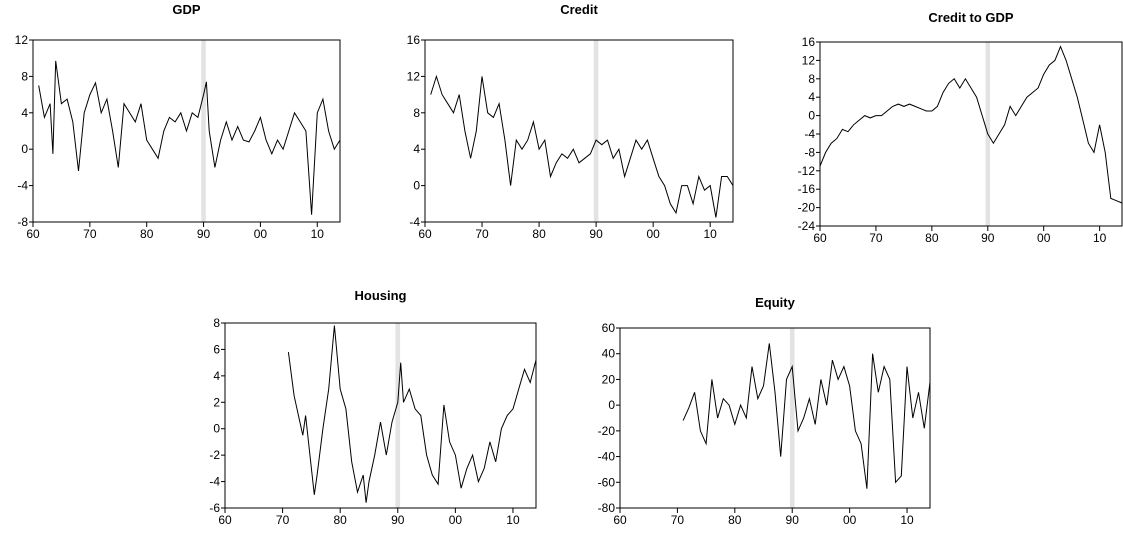  Describe the element at coordinates (807, 189) in the screenshot. I see `y-tick-label: -16` at that location.